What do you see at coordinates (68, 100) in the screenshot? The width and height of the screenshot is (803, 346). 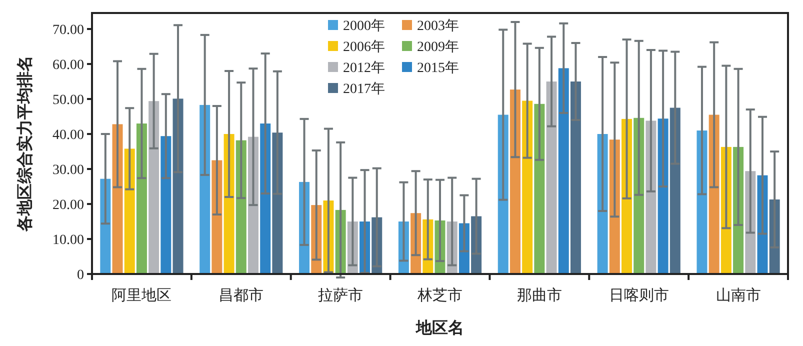 I see `y-tick-label: 50.00` at bounding box center [68, 100].